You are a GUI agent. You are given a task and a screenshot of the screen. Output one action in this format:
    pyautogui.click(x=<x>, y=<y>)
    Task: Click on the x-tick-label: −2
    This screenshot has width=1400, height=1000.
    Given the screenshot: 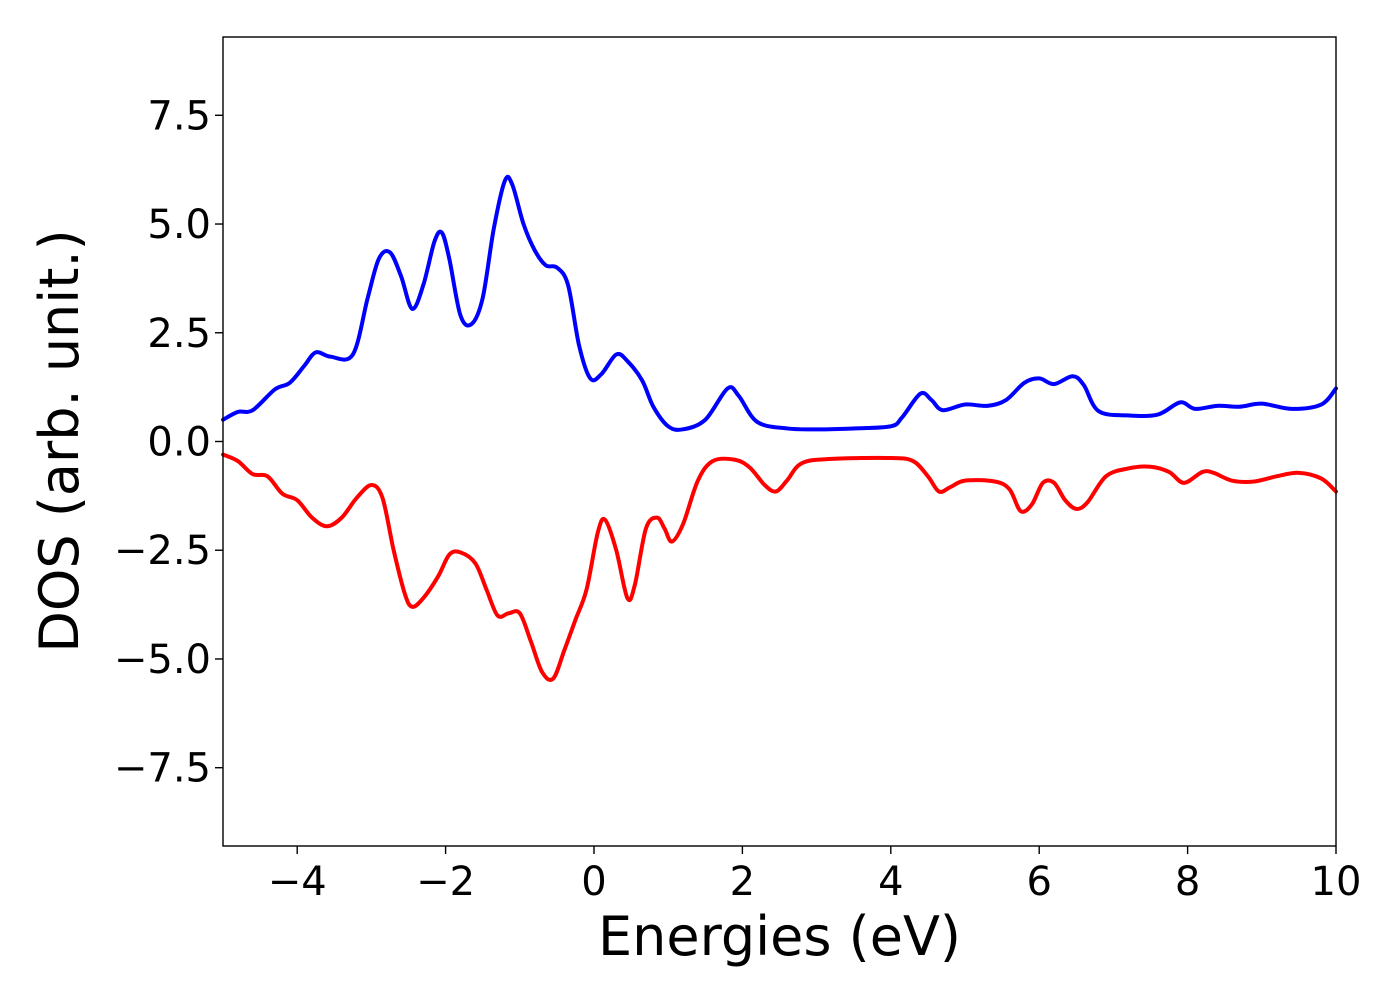 What is the action you would take?
    pyautogui.click(x=445, y=882)
    